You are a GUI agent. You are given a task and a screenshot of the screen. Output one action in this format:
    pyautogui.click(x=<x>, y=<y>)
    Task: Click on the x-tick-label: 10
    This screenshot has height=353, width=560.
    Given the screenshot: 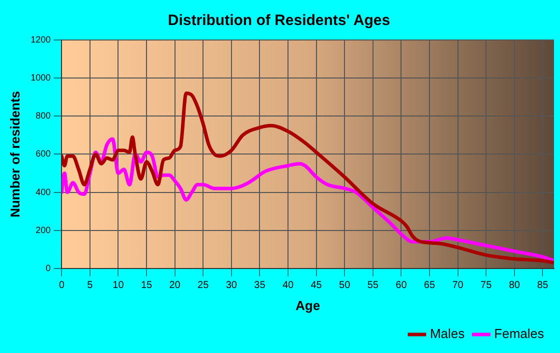 What is the action you would take?
    pyautogui.click(x=118, y=286)
    